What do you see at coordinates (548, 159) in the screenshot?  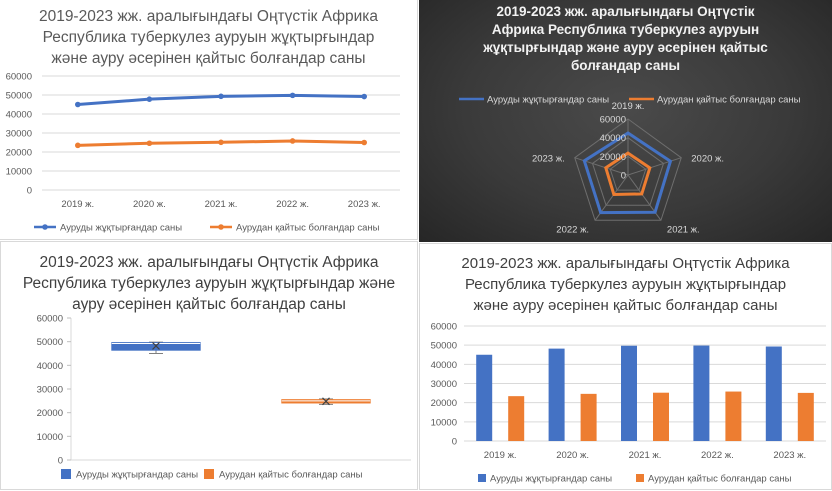 I see `category-label: 2023 ж.` at bounding box center [548, 159].